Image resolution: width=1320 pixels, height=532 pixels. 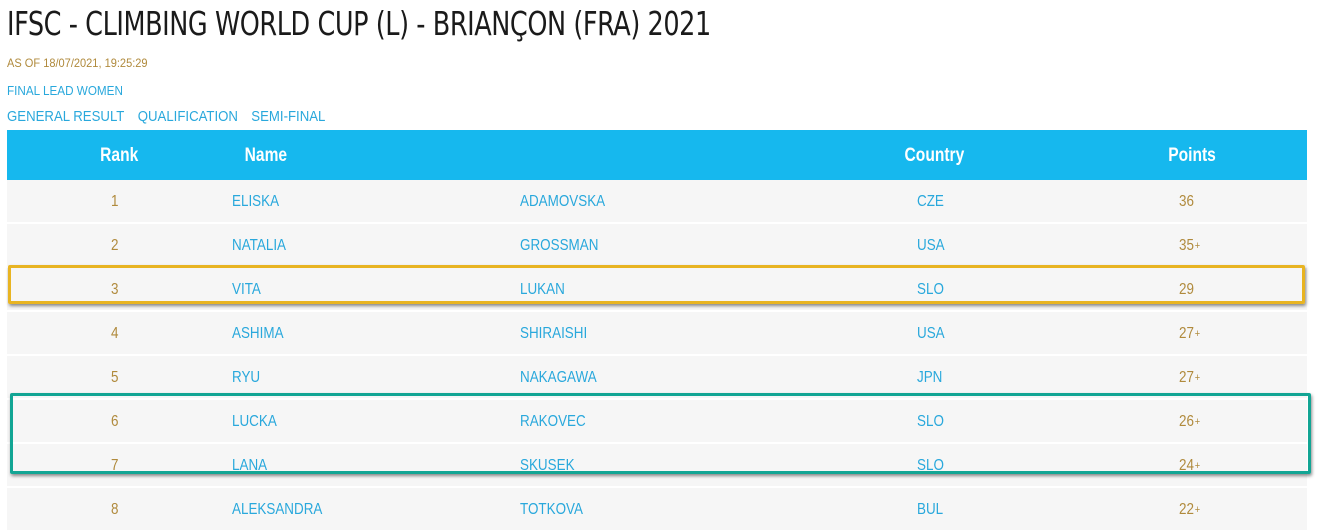 I want to click on points-cell: 29, so click(x=1187, y=289).